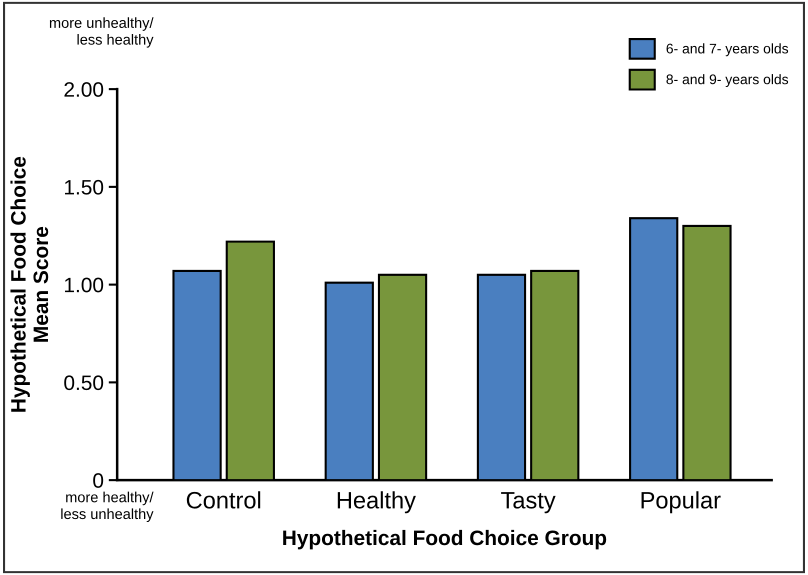 The width and height of the screenshot is (808, 575). What do you see at coordinates (528, 503) in the screenshot?
I see `x-tick-label: Tasty` at bounding box center [528, 503].